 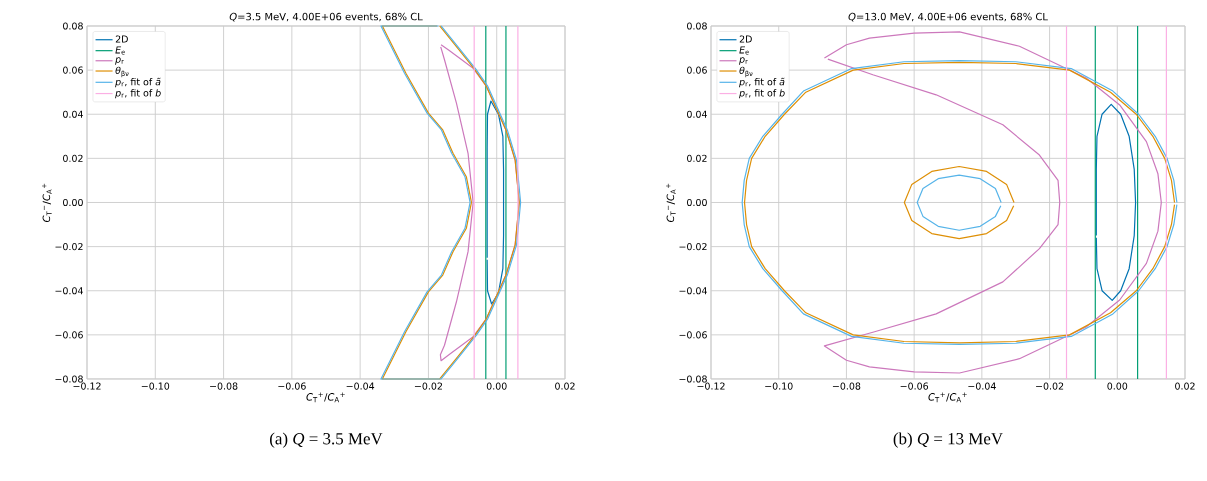 What do you see at coordinates (948, 440) in the screenshot?
I see `text: (b) Q = 13 MeV` at bounding box center [948, 440].